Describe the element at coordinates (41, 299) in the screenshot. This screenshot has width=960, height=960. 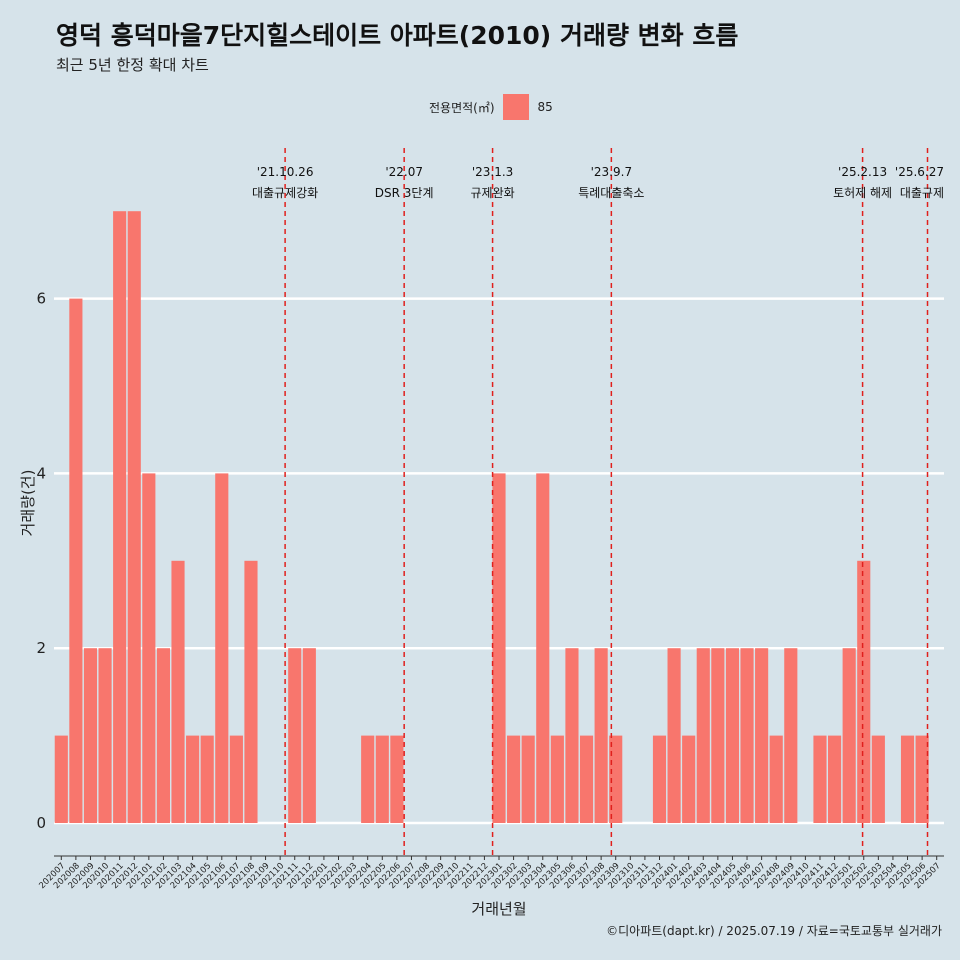
I see `y-tick-label-6: 6` at that location.